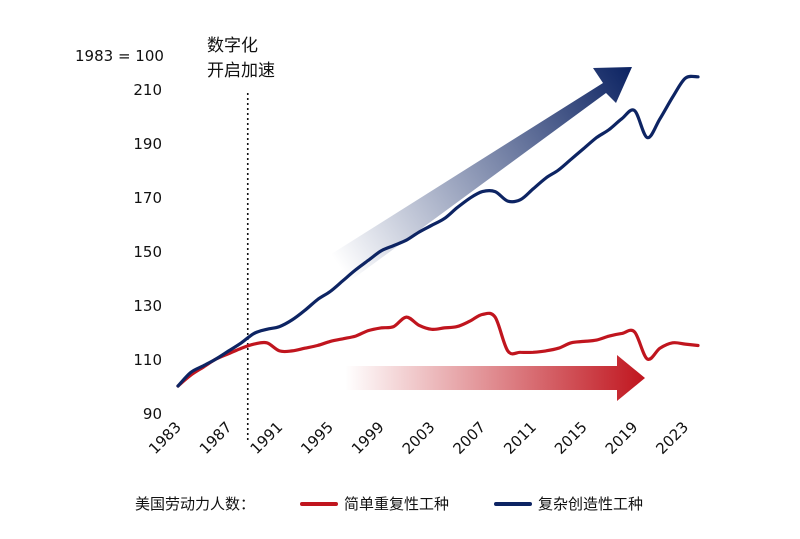  I want to click on legend: 美国劳动力人数： 简单重复性工种 复杂创造性工种, so click(389, 504).